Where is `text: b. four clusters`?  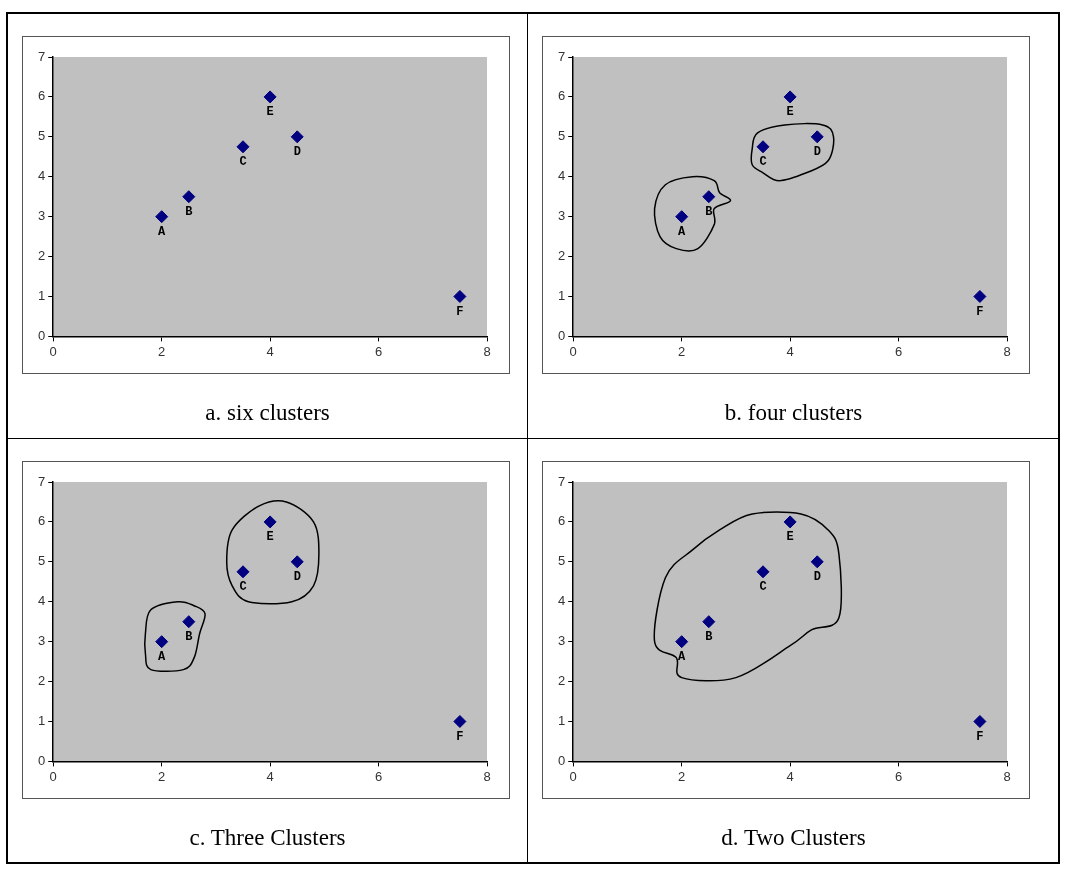
text: b. four clusters is located at coordinates (793, 413).